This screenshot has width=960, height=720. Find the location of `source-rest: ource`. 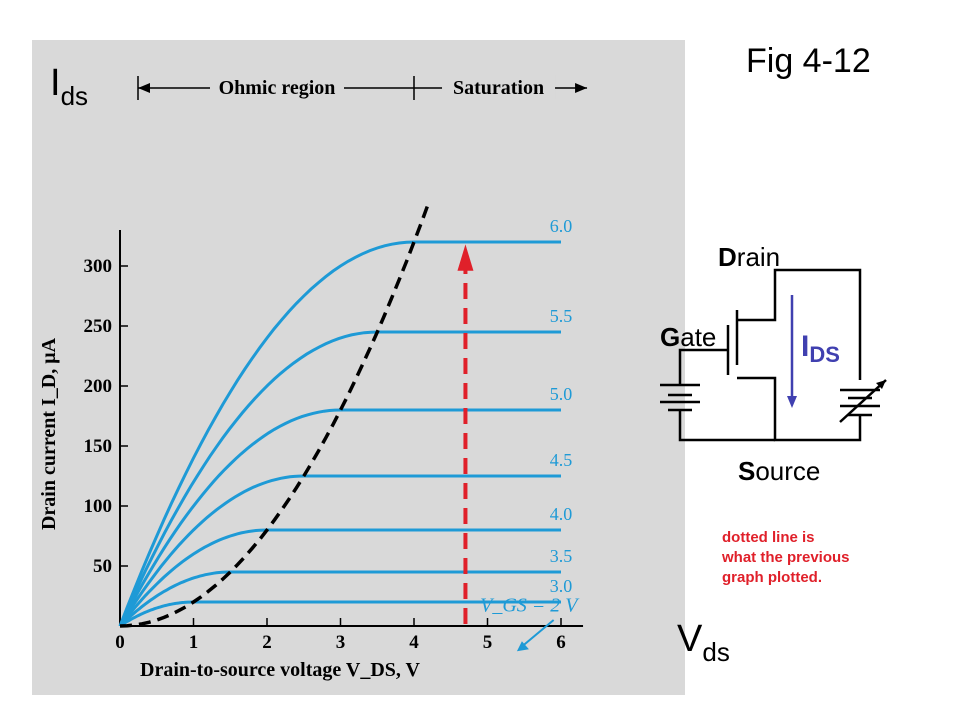

source-rest: ource is located at coordinates (788, 471).